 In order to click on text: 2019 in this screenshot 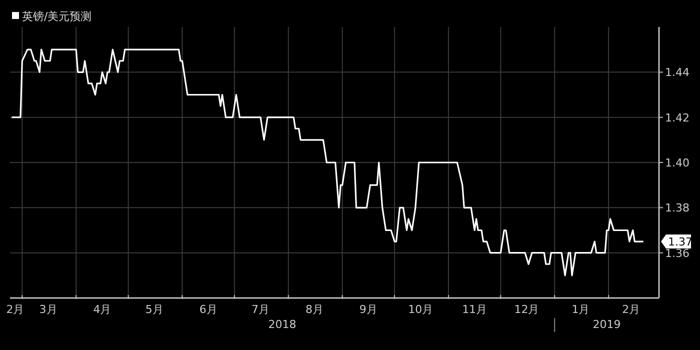, I will do `click(606, 324)`.